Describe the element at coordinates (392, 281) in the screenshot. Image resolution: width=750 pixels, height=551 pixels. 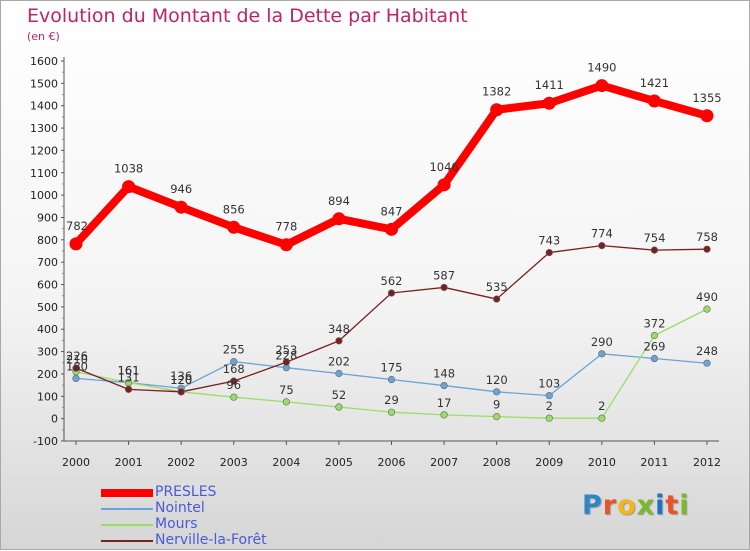
I see `data-label: 562` at that location.